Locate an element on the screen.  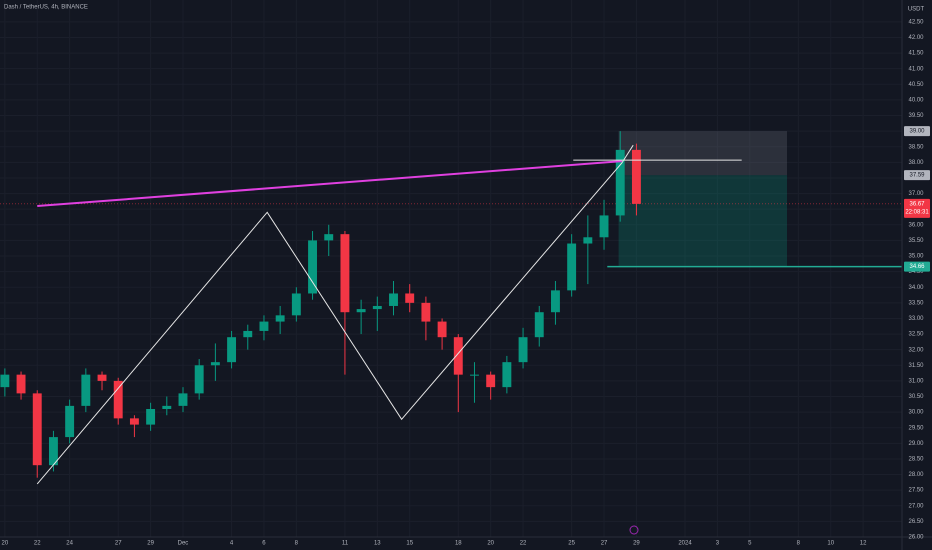
target-label-bg is located at coordinates (917, 266).